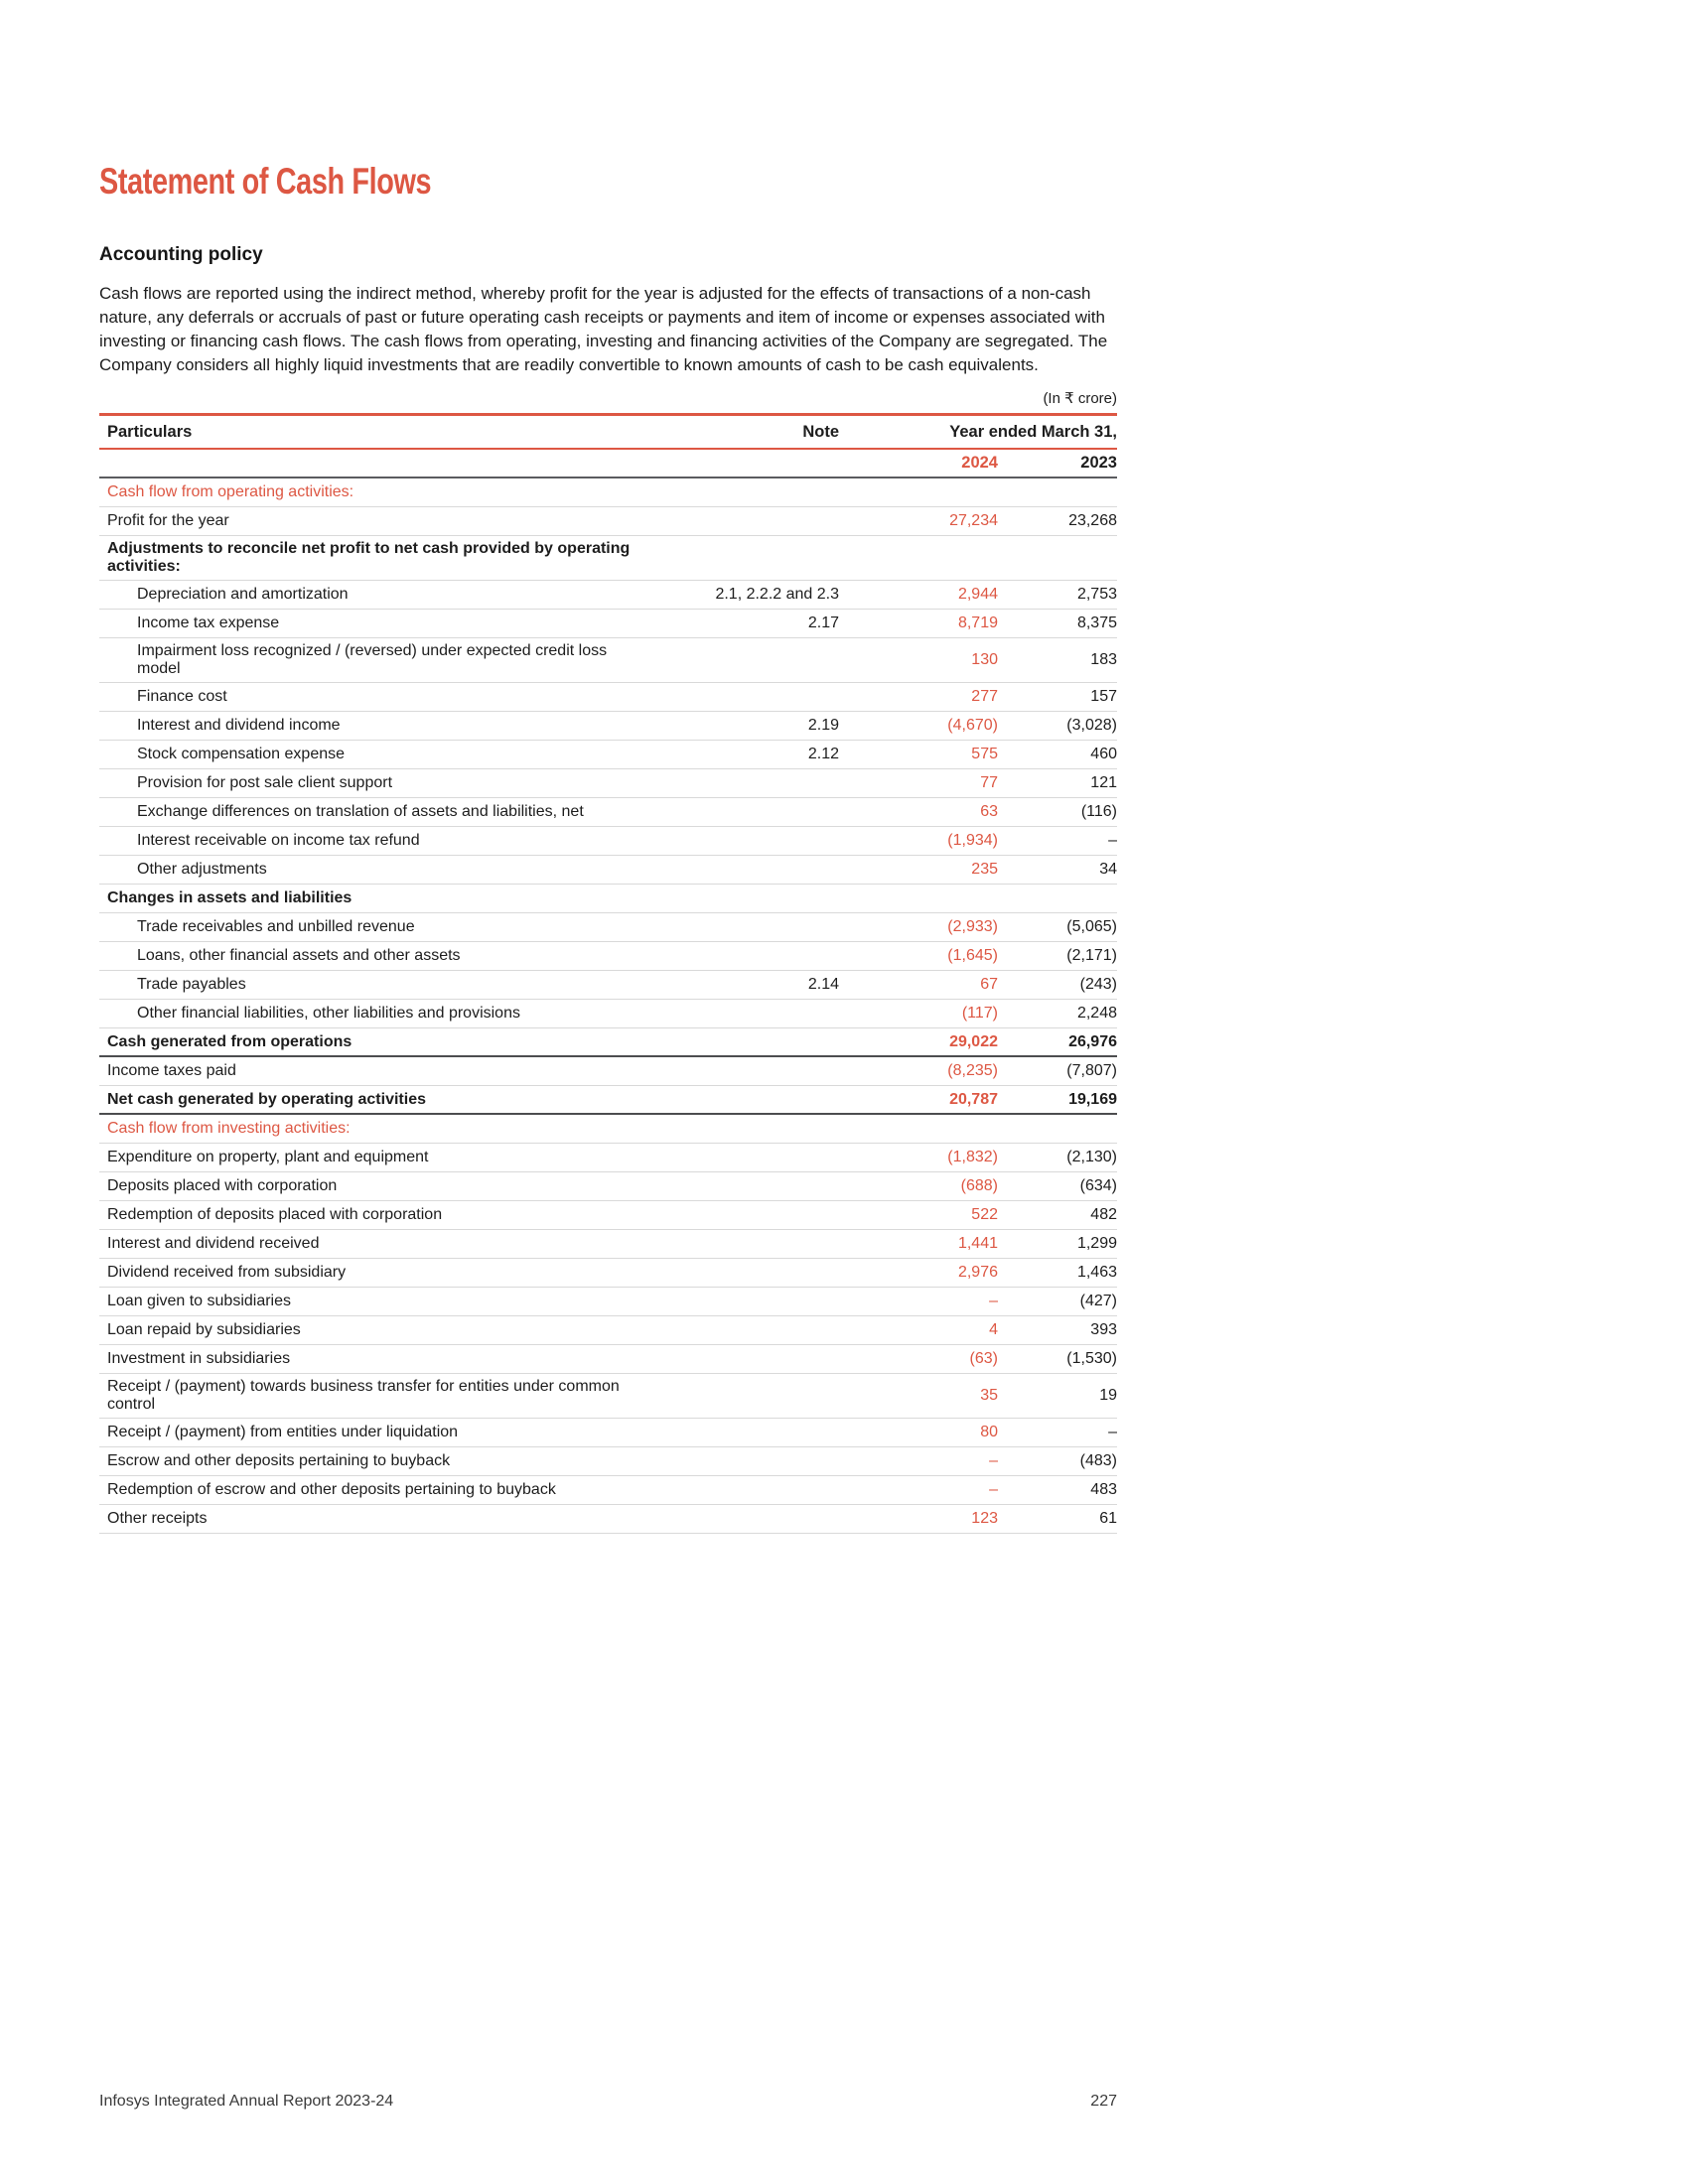  I want to click on row-value-2023: 19, so click(1108, 1395).